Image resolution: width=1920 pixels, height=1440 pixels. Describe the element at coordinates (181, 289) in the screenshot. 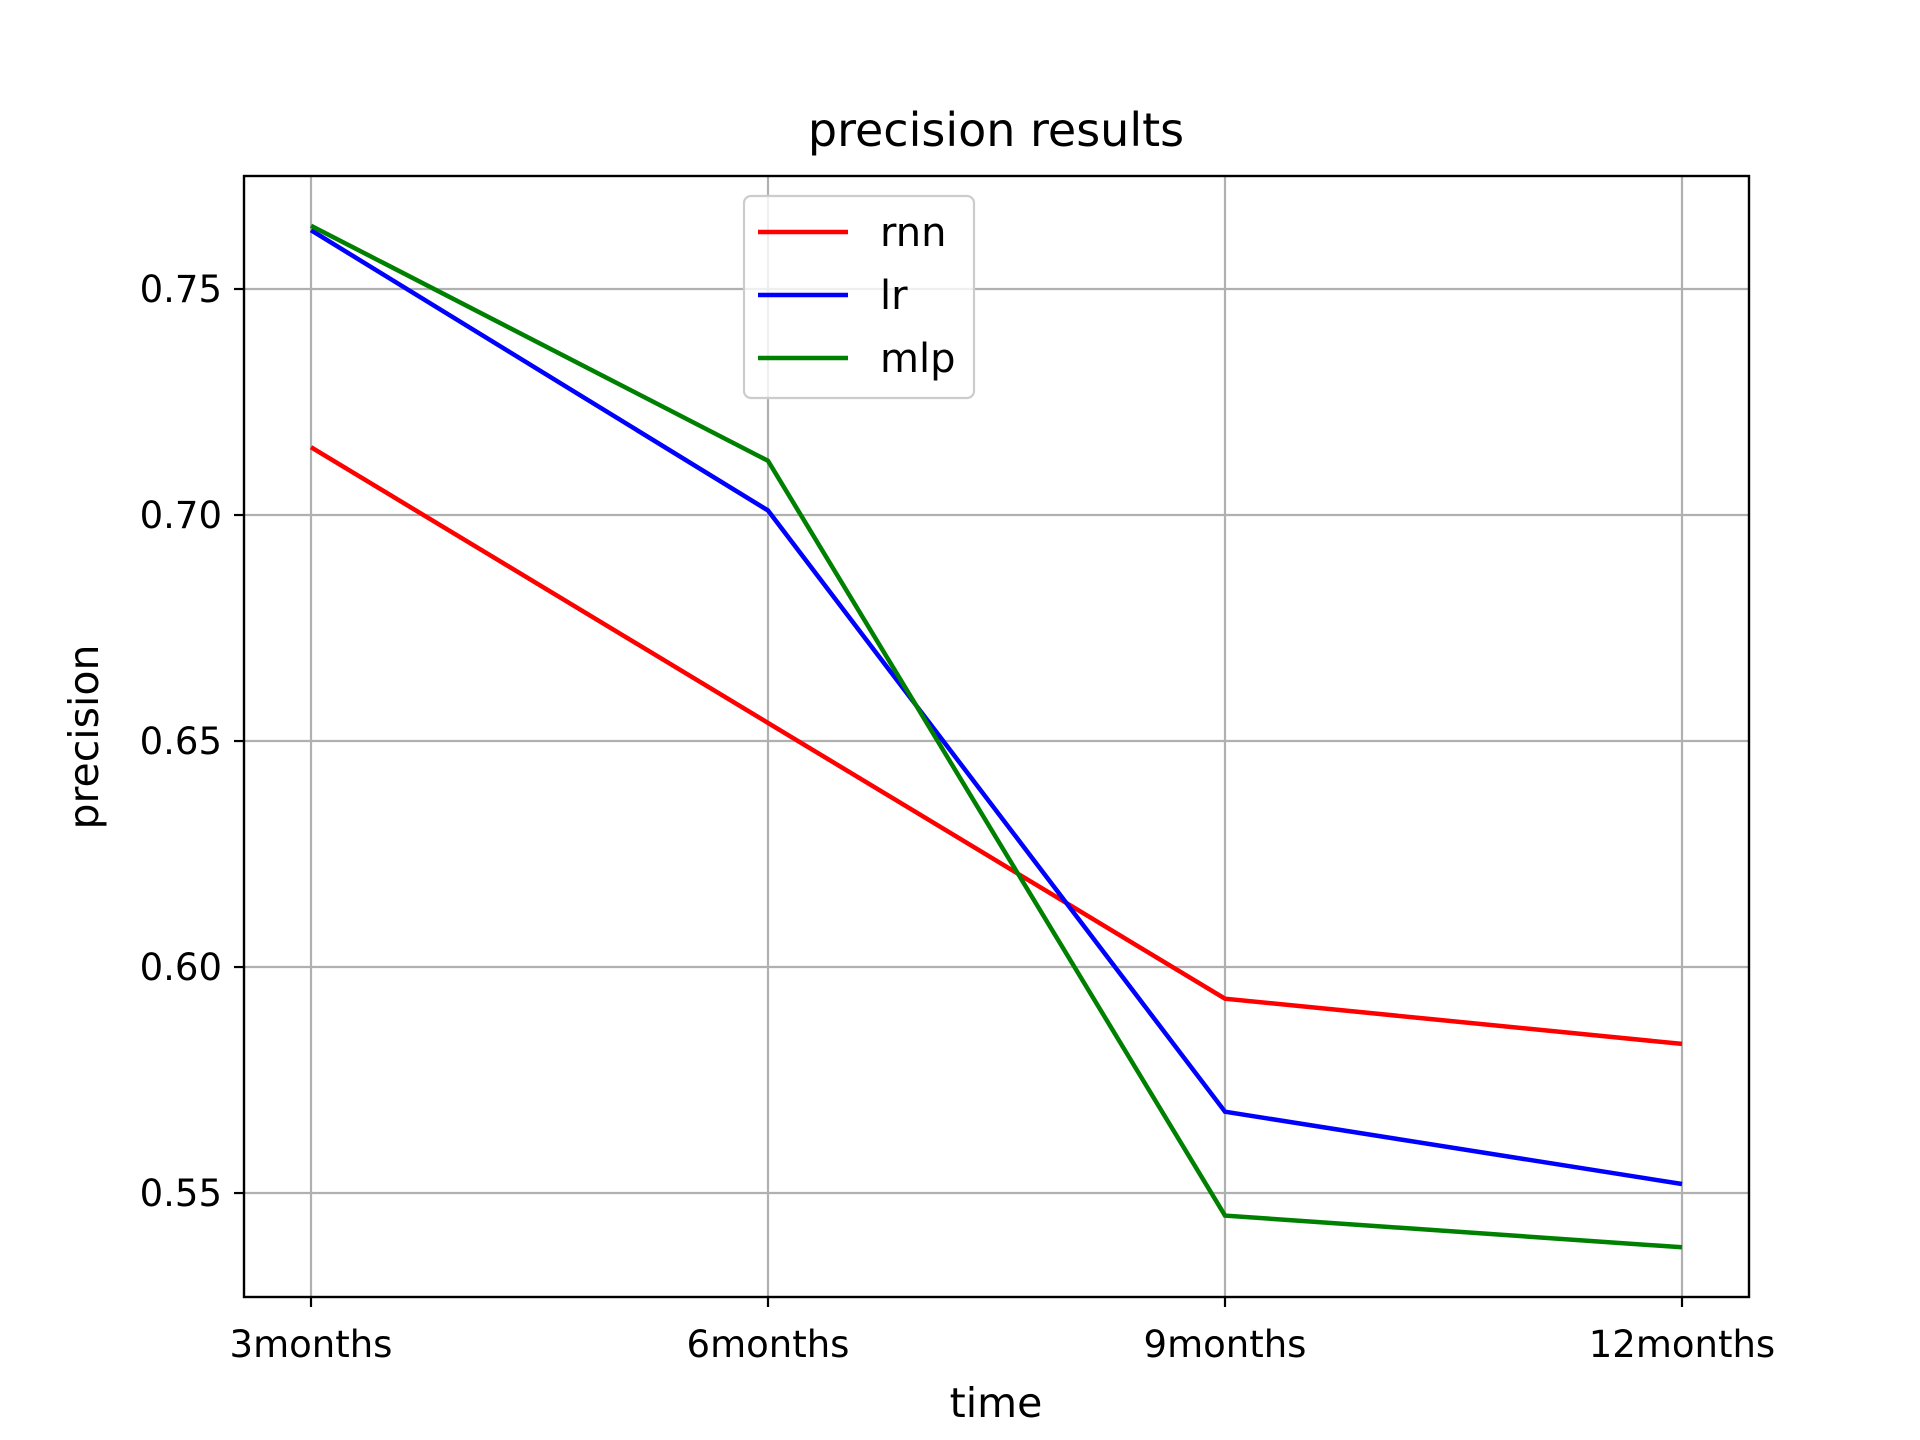

I see `y-tick-label: 0.75` at that location.